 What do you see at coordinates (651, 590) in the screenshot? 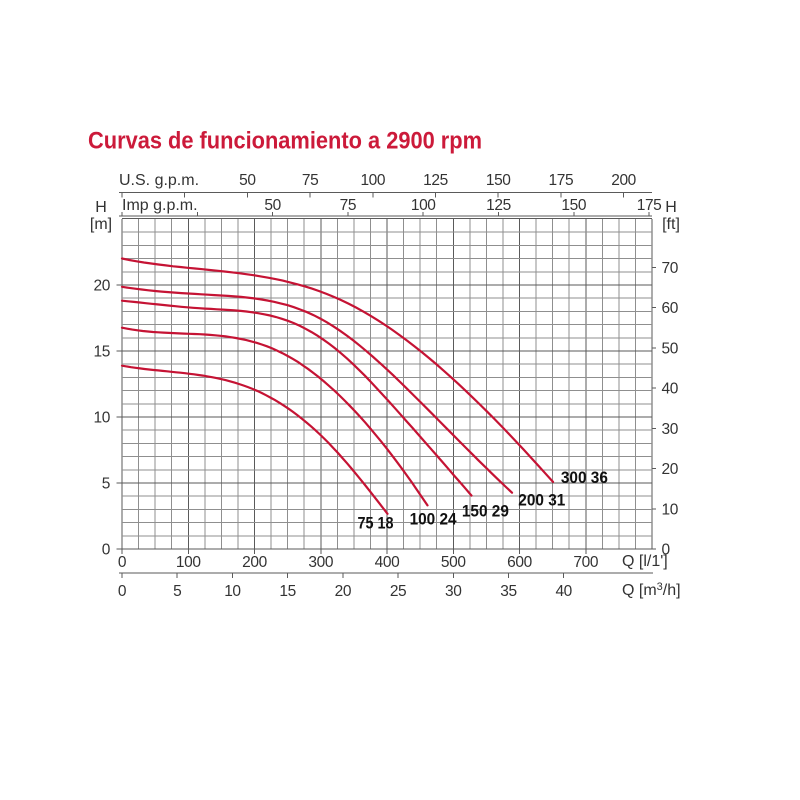
I see `svg-text: Q [m3/h]` at bounding box center [651, 590].